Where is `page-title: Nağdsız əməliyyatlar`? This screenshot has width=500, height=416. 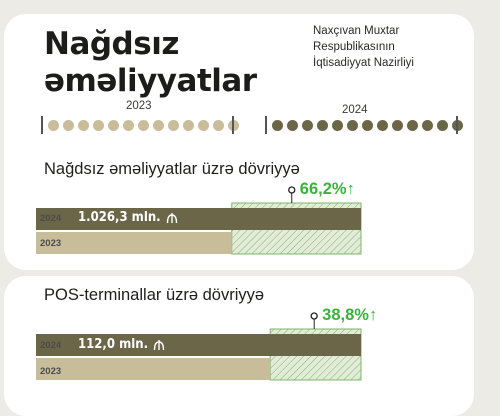
page-title: Nağdsız əməliyyatlar is located at coordinates (150, 62).